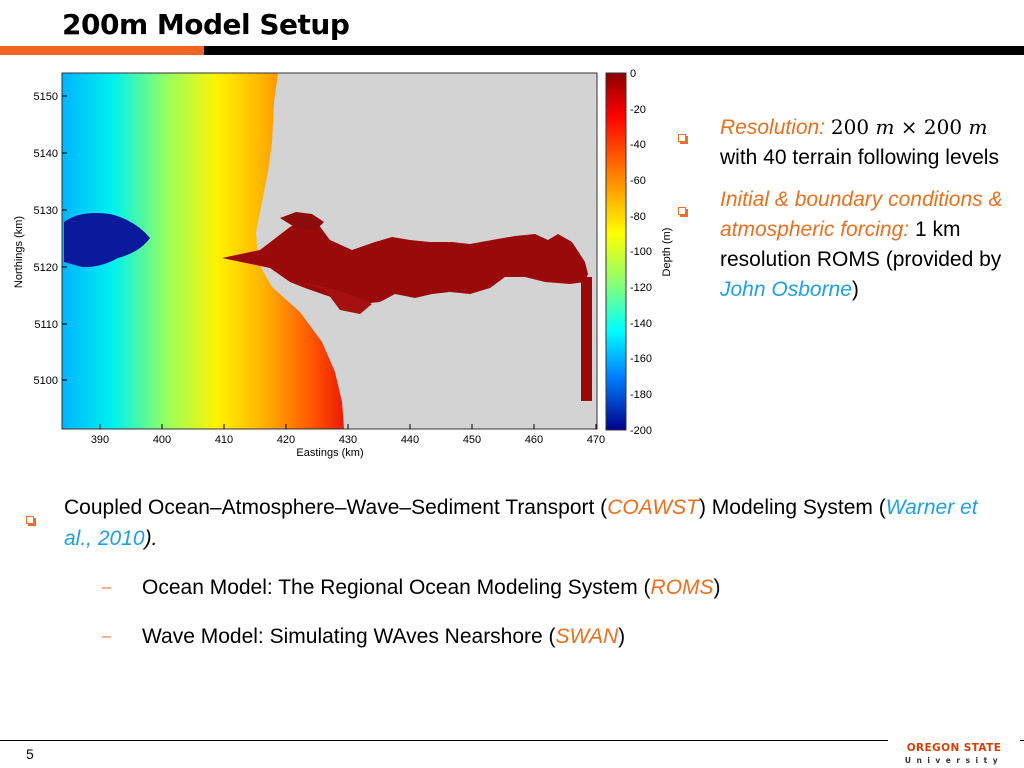 This screenshot has height=768, width=1024. I want to click on colorbar-label: Depth (m), so click(667, 252).